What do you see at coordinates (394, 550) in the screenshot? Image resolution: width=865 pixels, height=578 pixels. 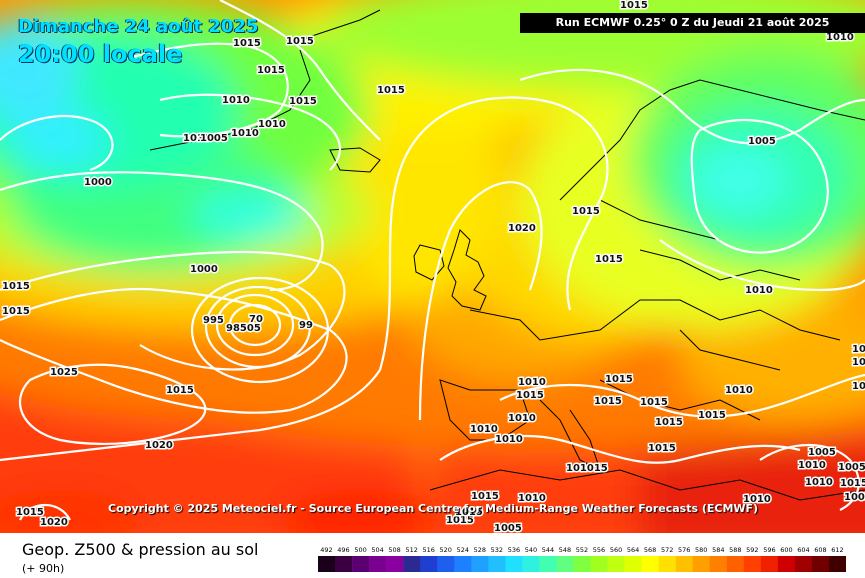 I see `scale-label: 508` at bounding box center [394, 550].